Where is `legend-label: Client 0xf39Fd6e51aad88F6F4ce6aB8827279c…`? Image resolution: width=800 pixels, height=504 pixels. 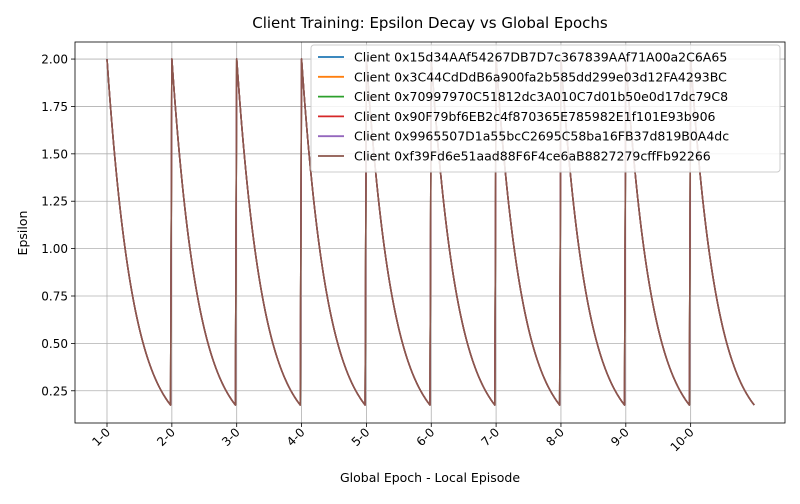 legend-label: Client 0xf39Fd6e51aad88F6F4ce6aB8827279c… is located at coordinates (532, 156).